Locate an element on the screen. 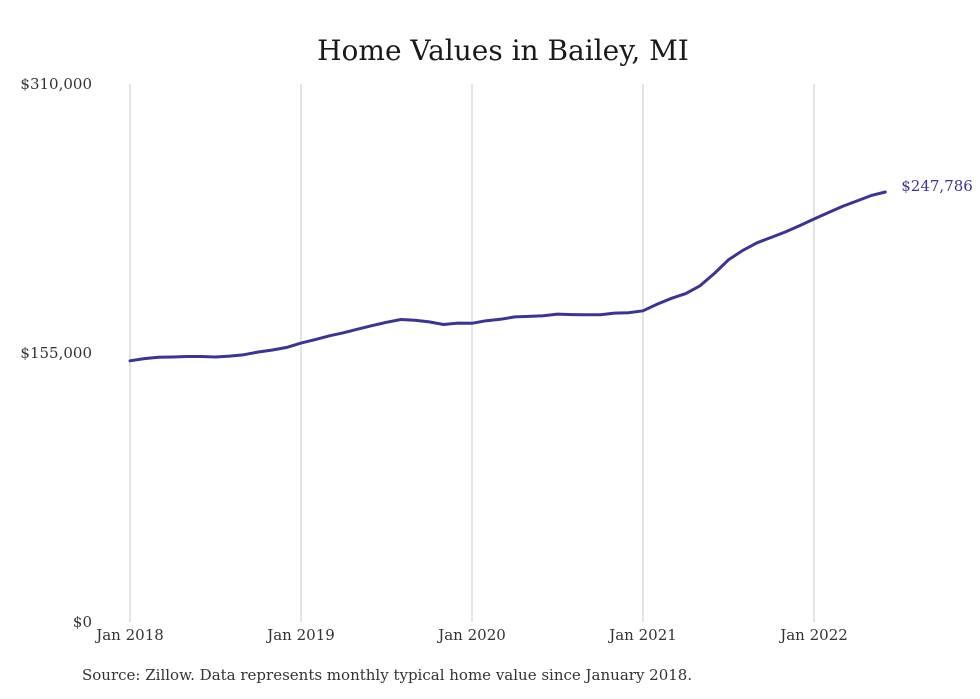 The width and height of the screenshot is (980, 699). chart-title: Home Values in Bailey, MI is located at coordinates (503, 50).